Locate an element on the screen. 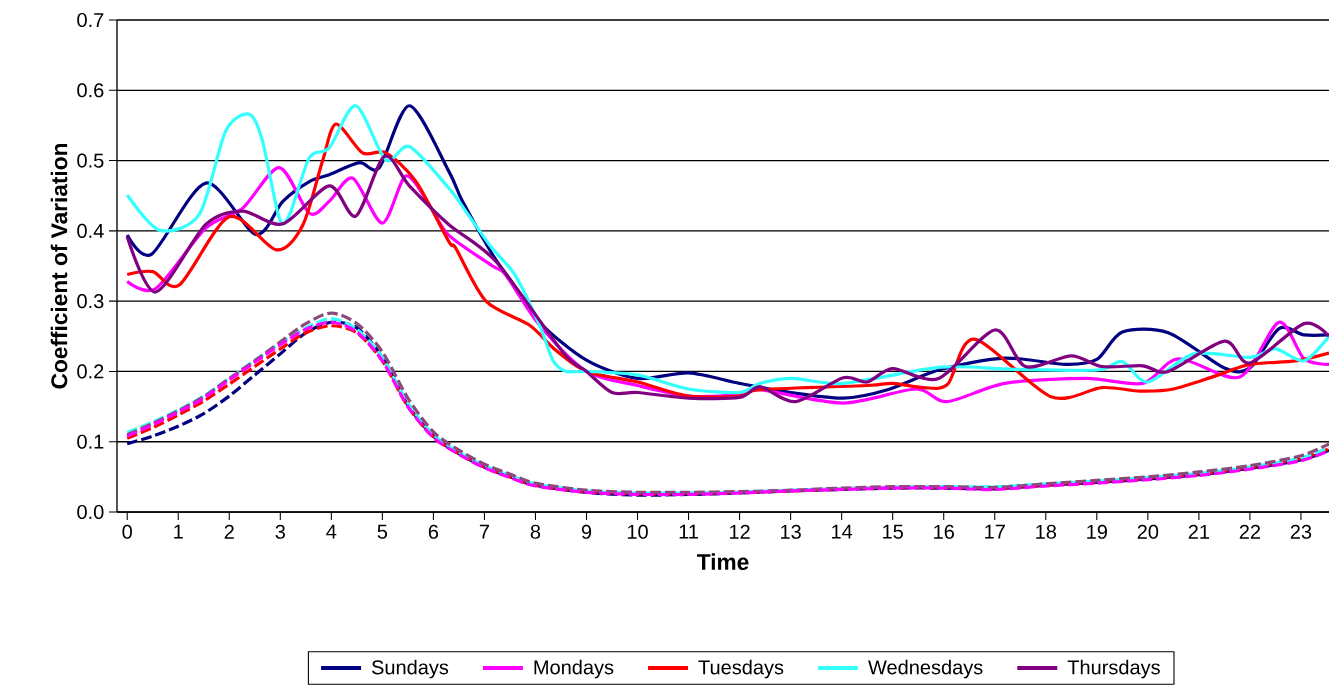  y-tick-label: 0.1 is located at coordinates (90, 441).